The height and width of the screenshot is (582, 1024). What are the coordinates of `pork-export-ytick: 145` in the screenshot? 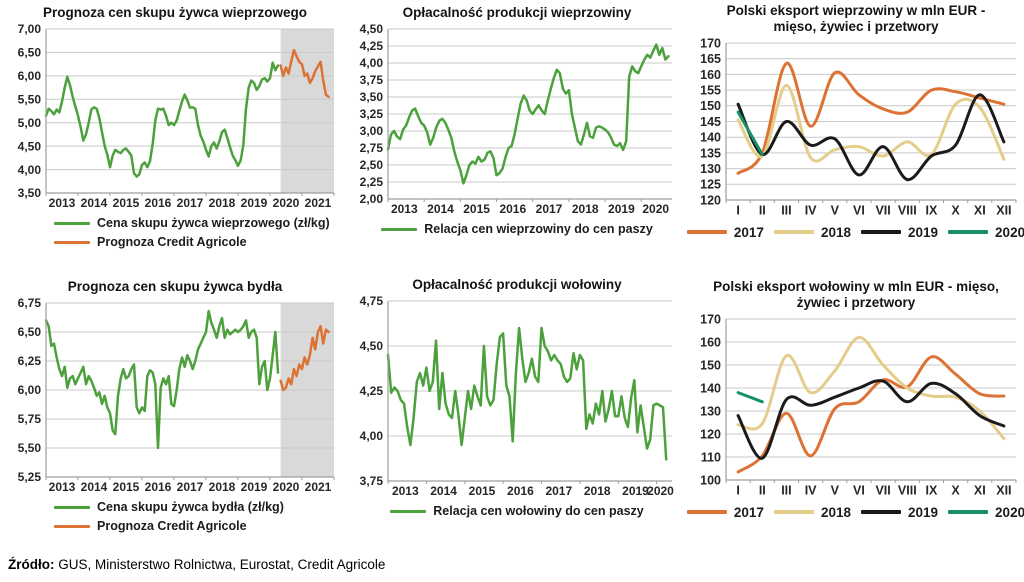 It's located at (710, 122).